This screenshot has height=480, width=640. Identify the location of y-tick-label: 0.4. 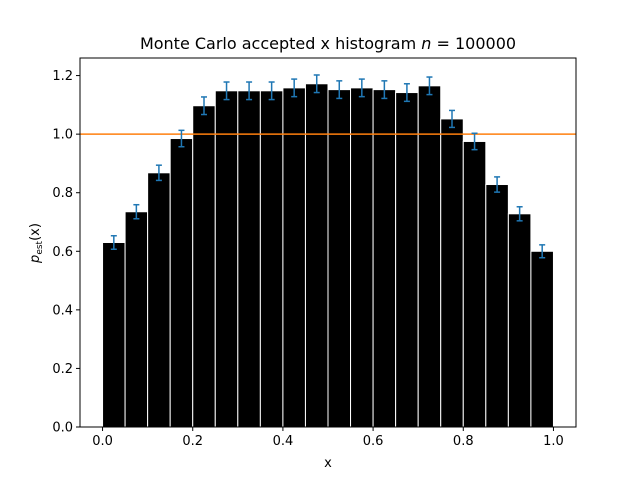
(62, 310).